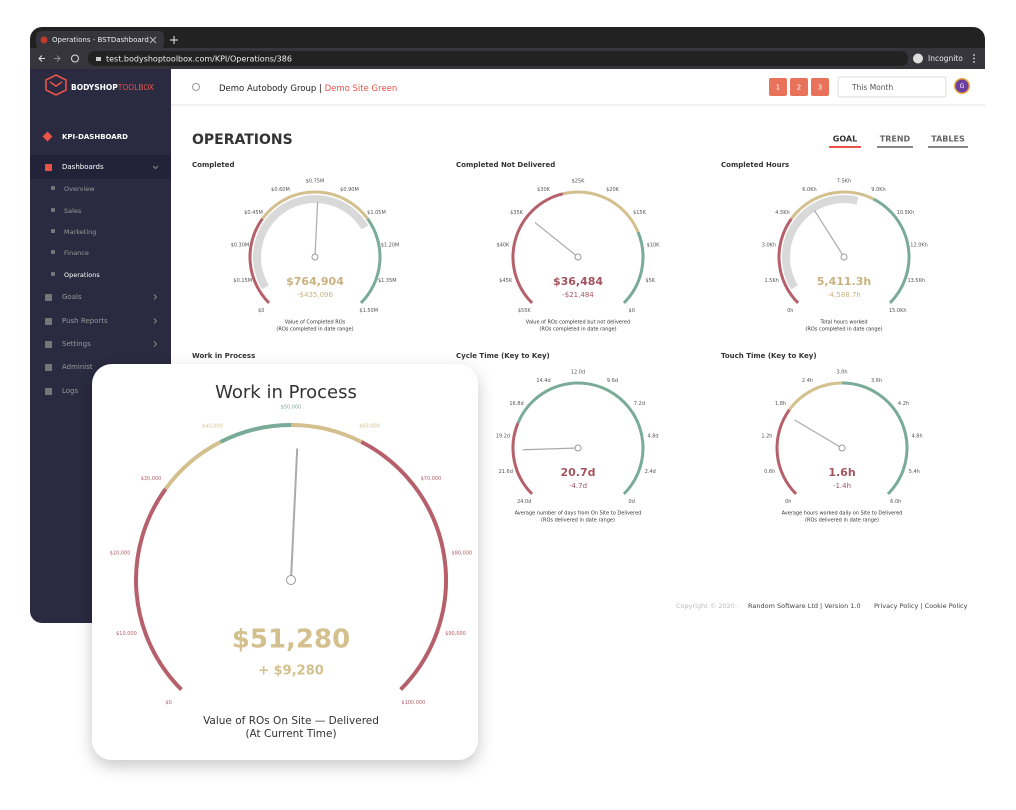  I want to click on gauge-tick-label: 2.4d, so click(650, 472).